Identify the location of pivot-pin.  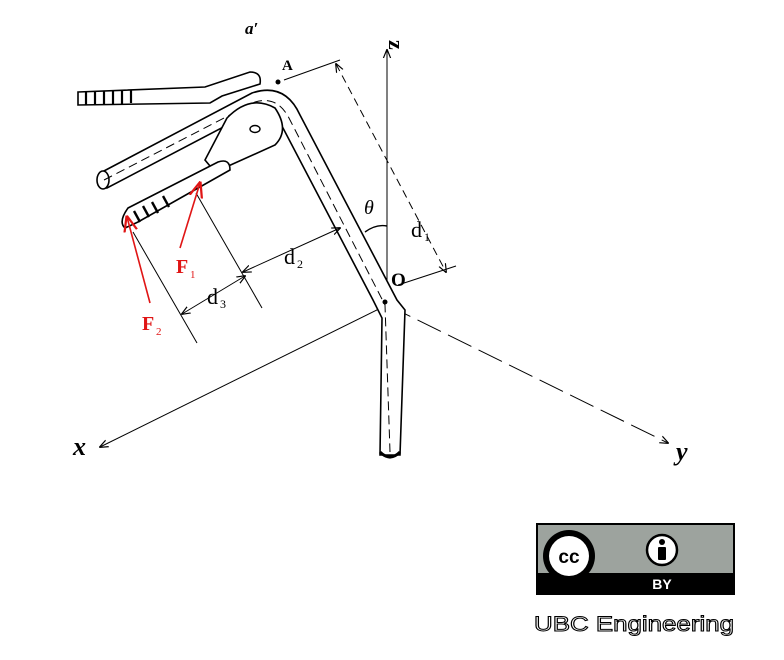
(255, 129).